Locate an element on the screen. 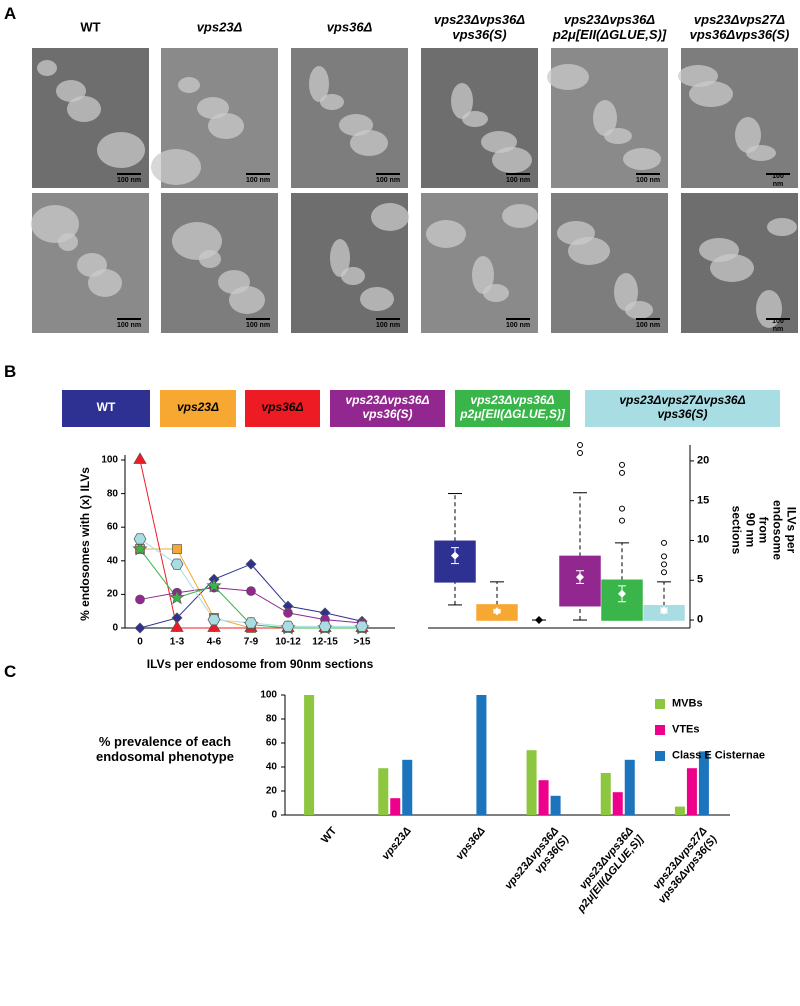 The height and width of the screenshot is (1006, 800). x-tick-label: 7-9 is located at coordinates (251, 642).